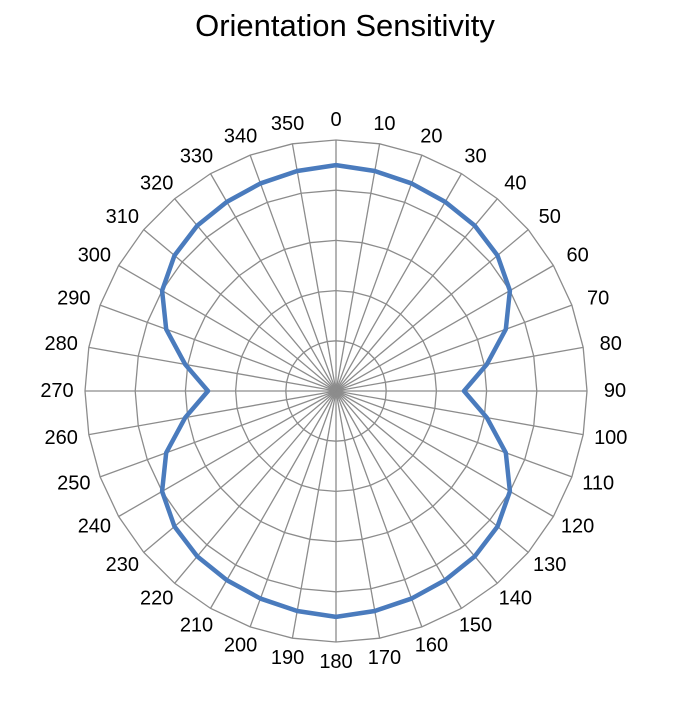 The height and width of the screenshot is (712, 690). I want to click on tick-label: 140, so click(515, 599).